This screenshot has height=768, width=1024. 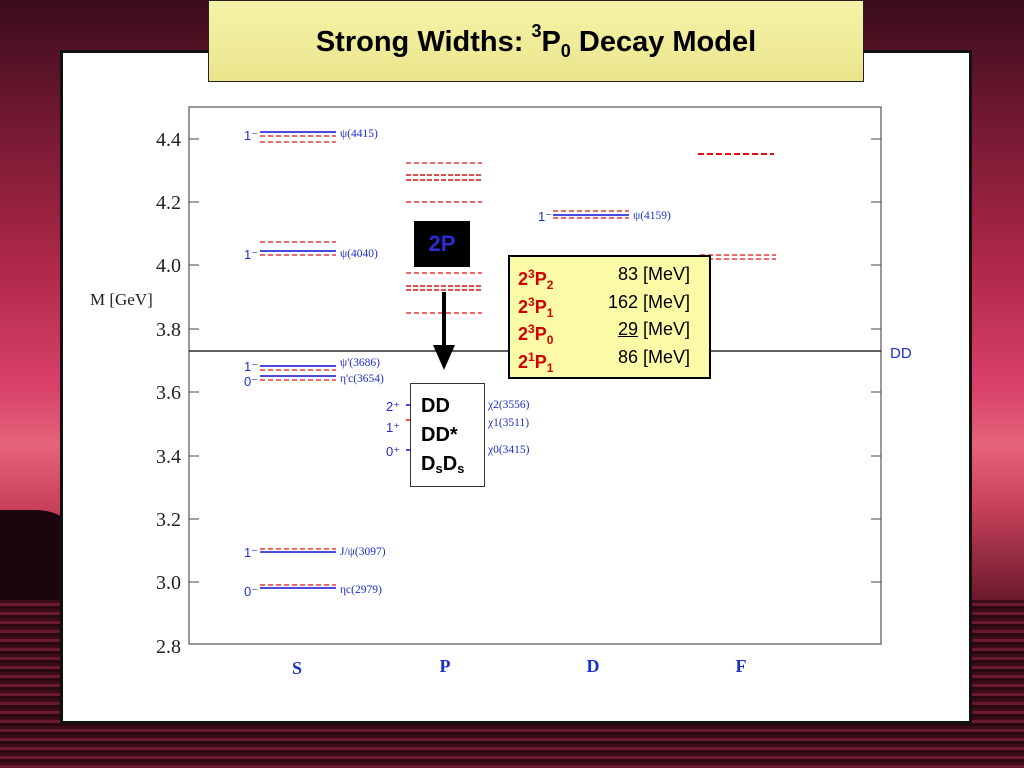 What do you see at coordinates (359, 134) in the screenshot?
I see `state-name: ψ(4415)` at bounding box center [359, 134].